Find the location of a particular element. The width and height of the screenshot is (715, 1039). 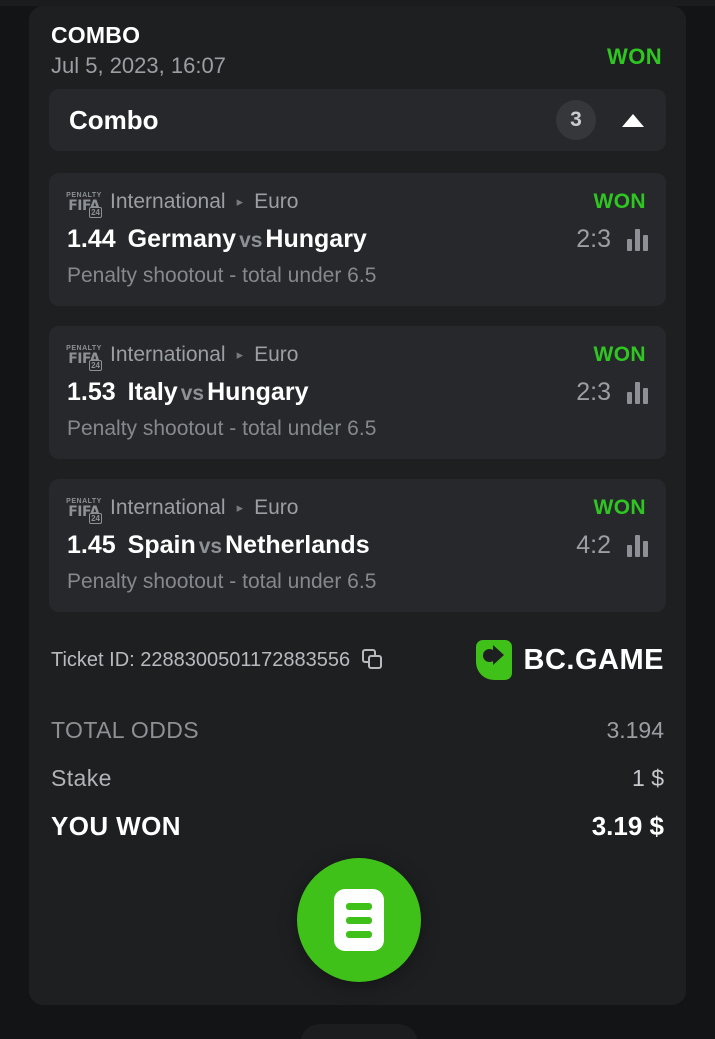

stake-row: Stake 1 $ is located at coordinates (357, 778).